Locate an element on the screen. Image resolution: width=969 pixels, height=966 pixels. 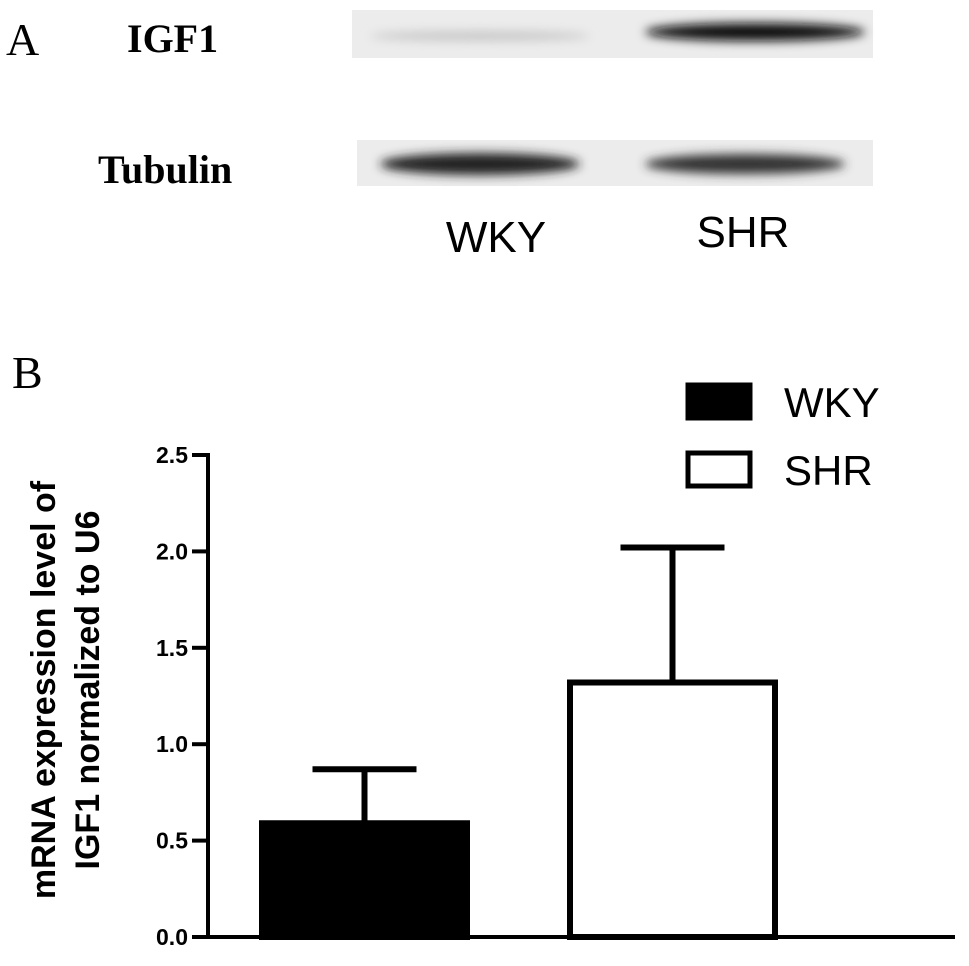
y-axis-label: IGF1 normalized to U6 is located at coordinates (88, 690).